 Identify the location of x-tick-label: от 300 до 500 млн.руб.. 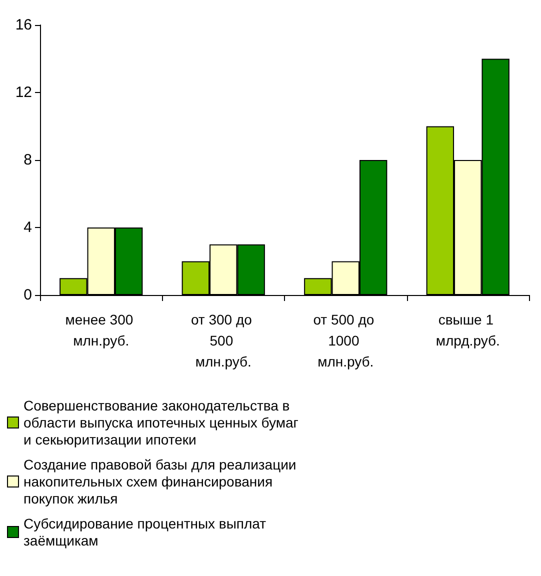
(223, 341).